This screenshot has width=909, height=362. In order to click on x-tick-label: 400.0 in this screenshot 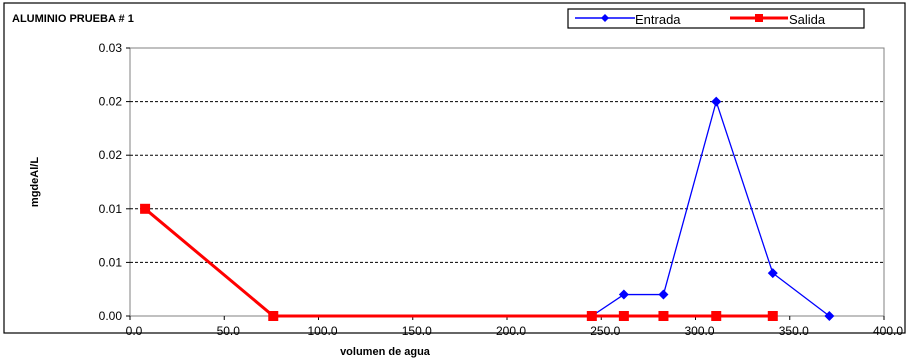, I will do `click(888, 331)`.